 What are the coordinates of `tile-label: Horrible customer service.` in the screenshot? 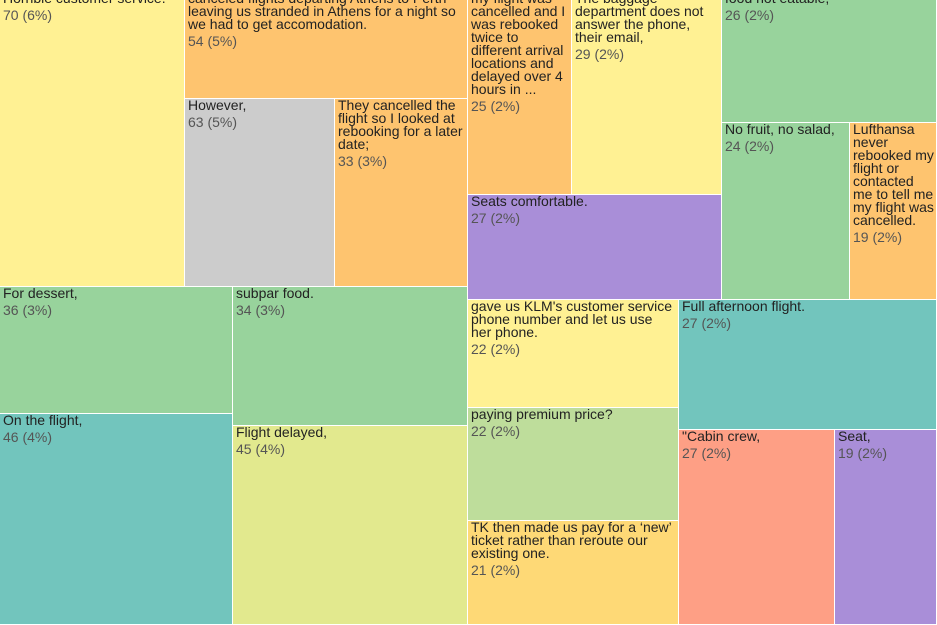 It's located at (92, 2).